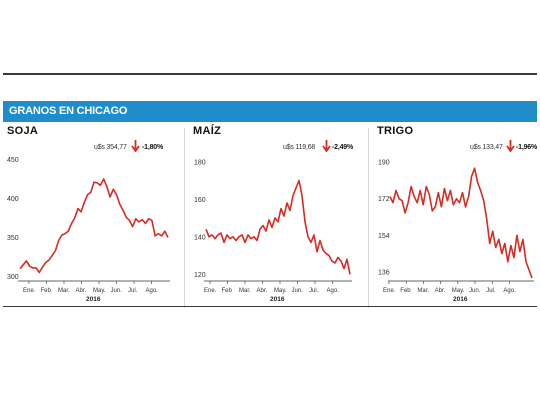 This screenshot has height=405, width=540. Describe the element at coordinates (200, 275) in the screenshot. I see `y-tick-label: 120` at that location.